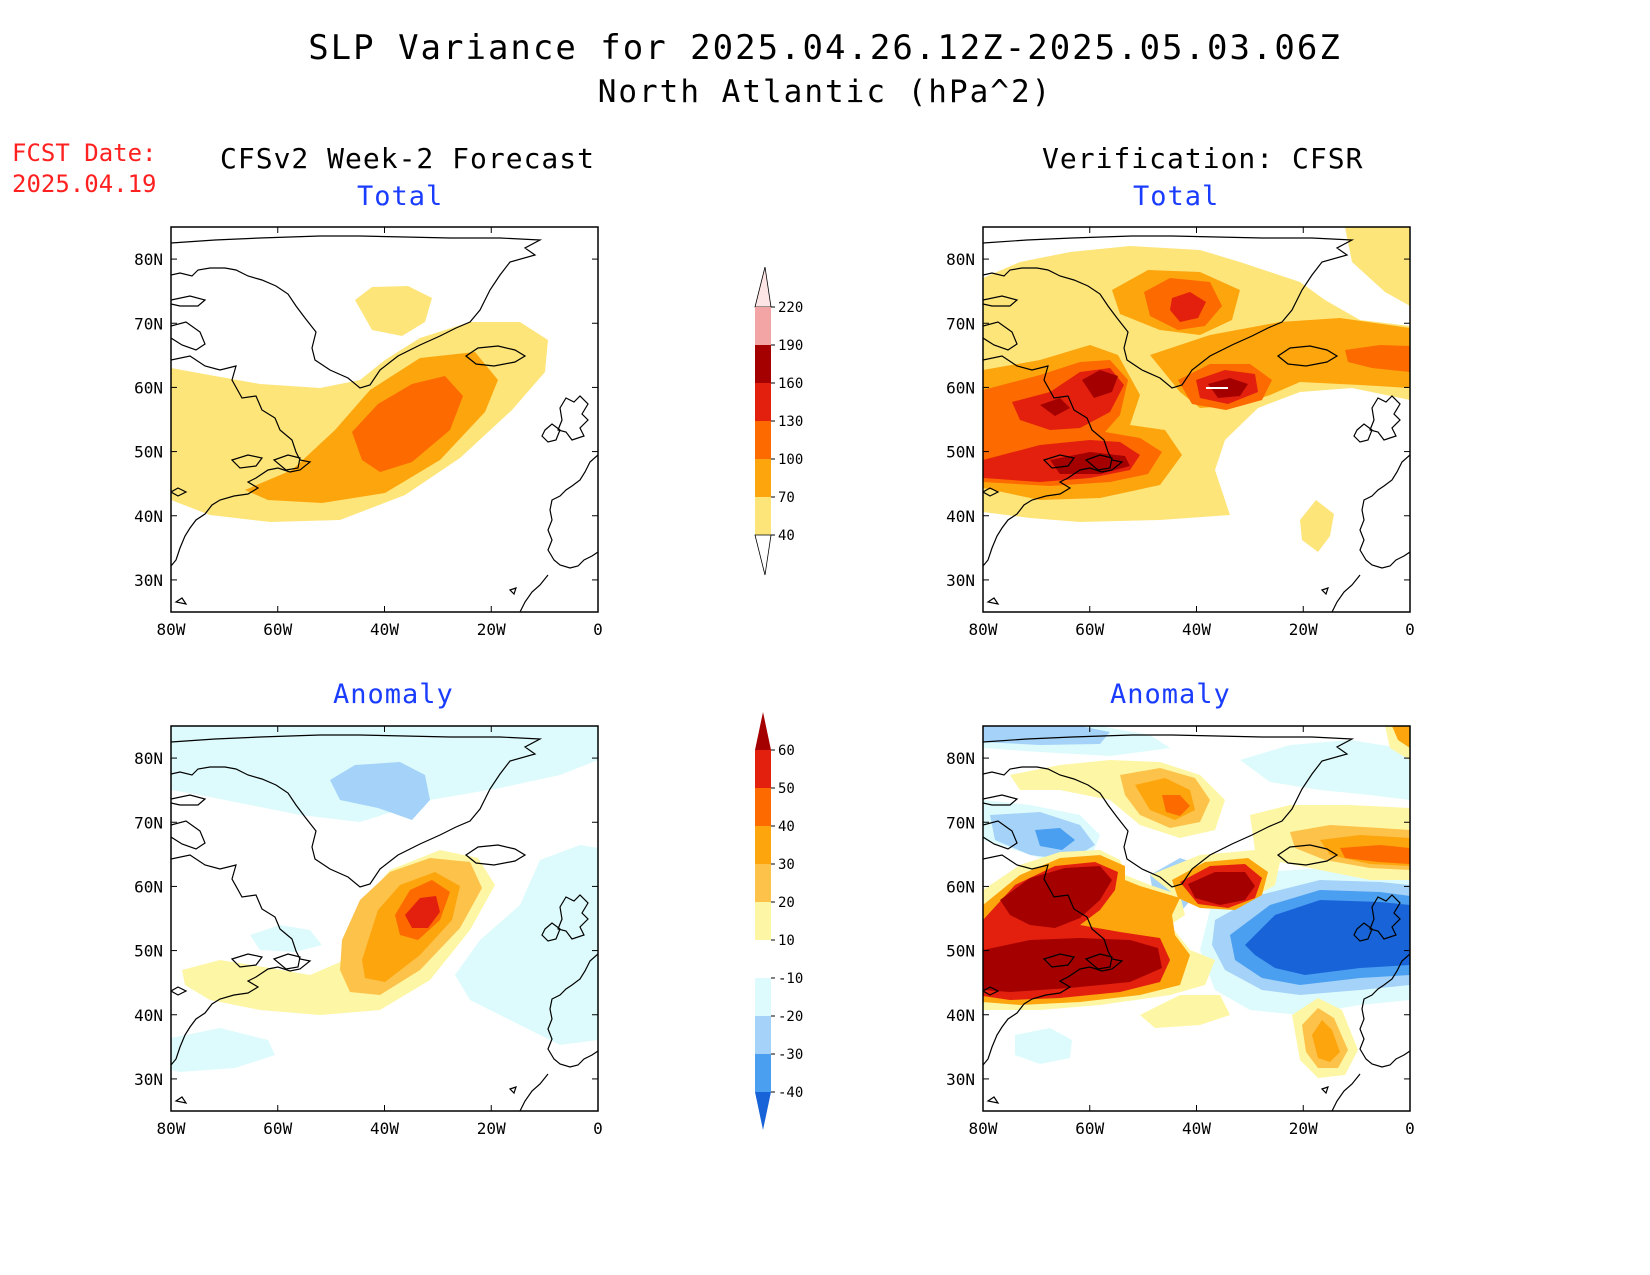 The width and height of the screenshot is (1650, 1275). Describe the element at coordinates (400, 196) in the screenshot. I see `panel-subtitle-forecast-total: Total` at that location.